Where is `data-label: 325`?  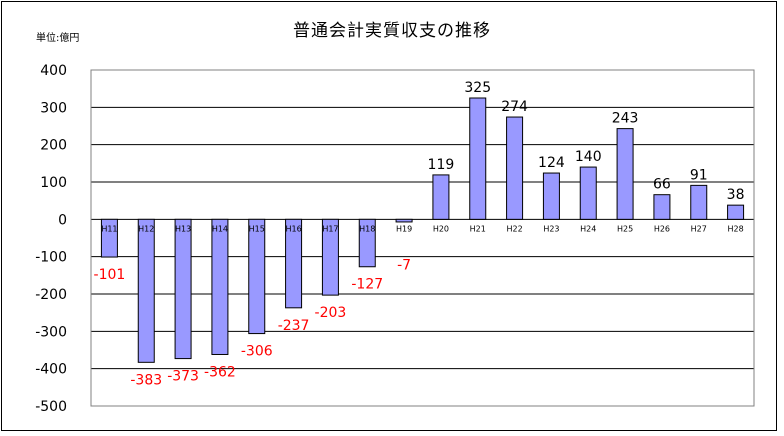 data-label: 325 is located at coordinates (477, 88).